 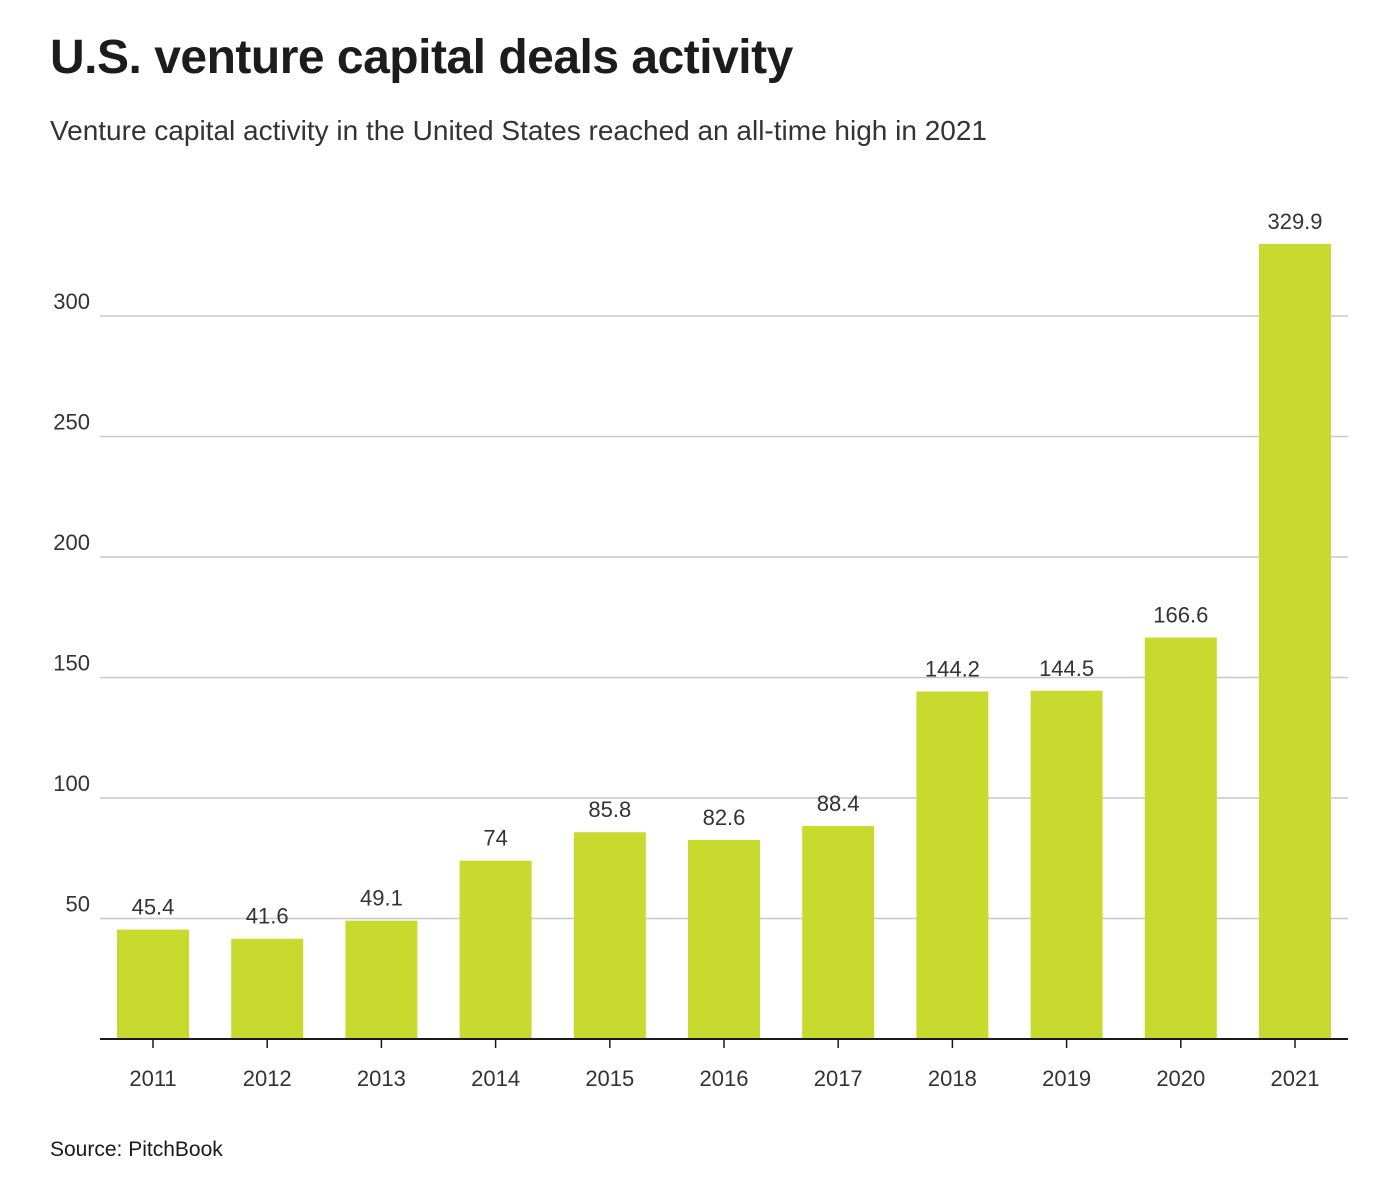 What do you see at coordinates (838, 932) in the screenshot?
I see `bar-2017` at bounding box center [838, 932].